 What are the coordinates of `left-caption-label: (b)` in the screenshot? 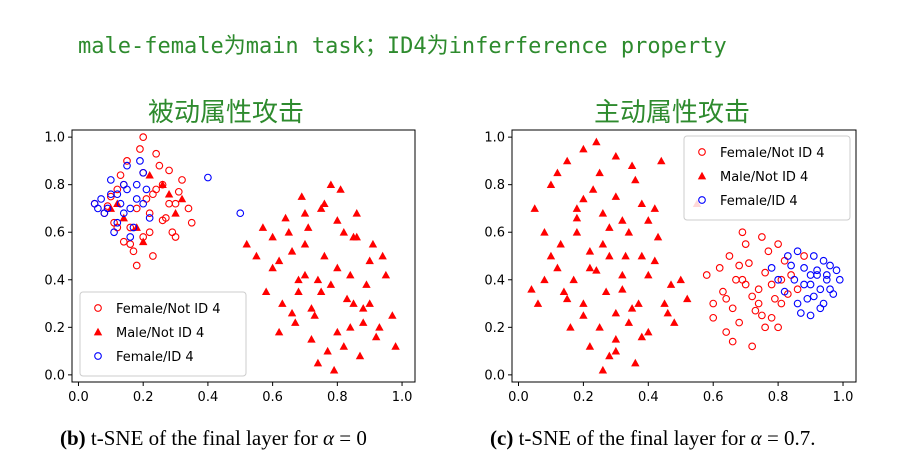 It's located at (73, 438).